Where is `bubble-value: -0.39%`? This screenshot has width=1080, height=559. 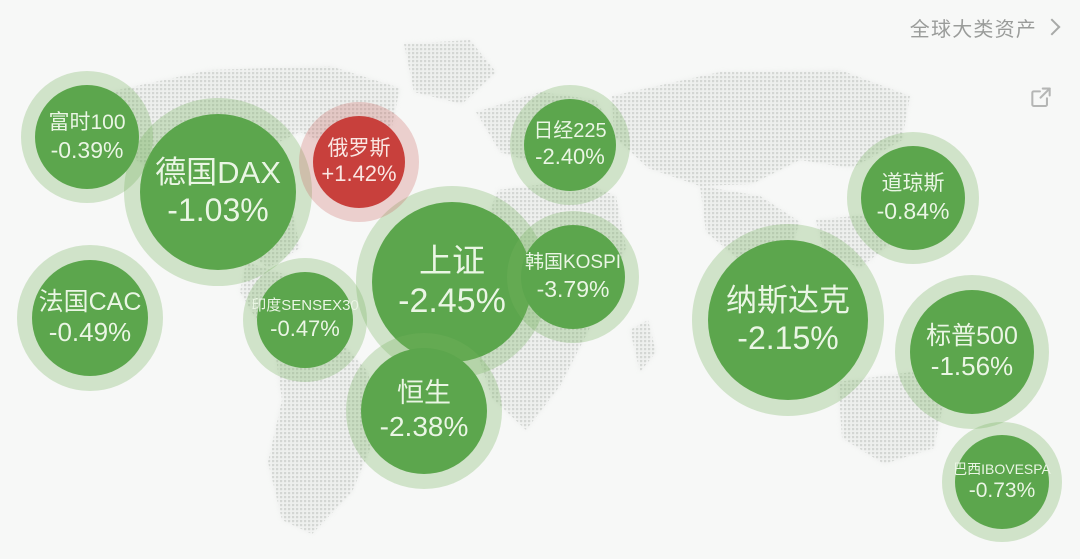
bubble-value: -0.39% is located at coordinates (87, 149).